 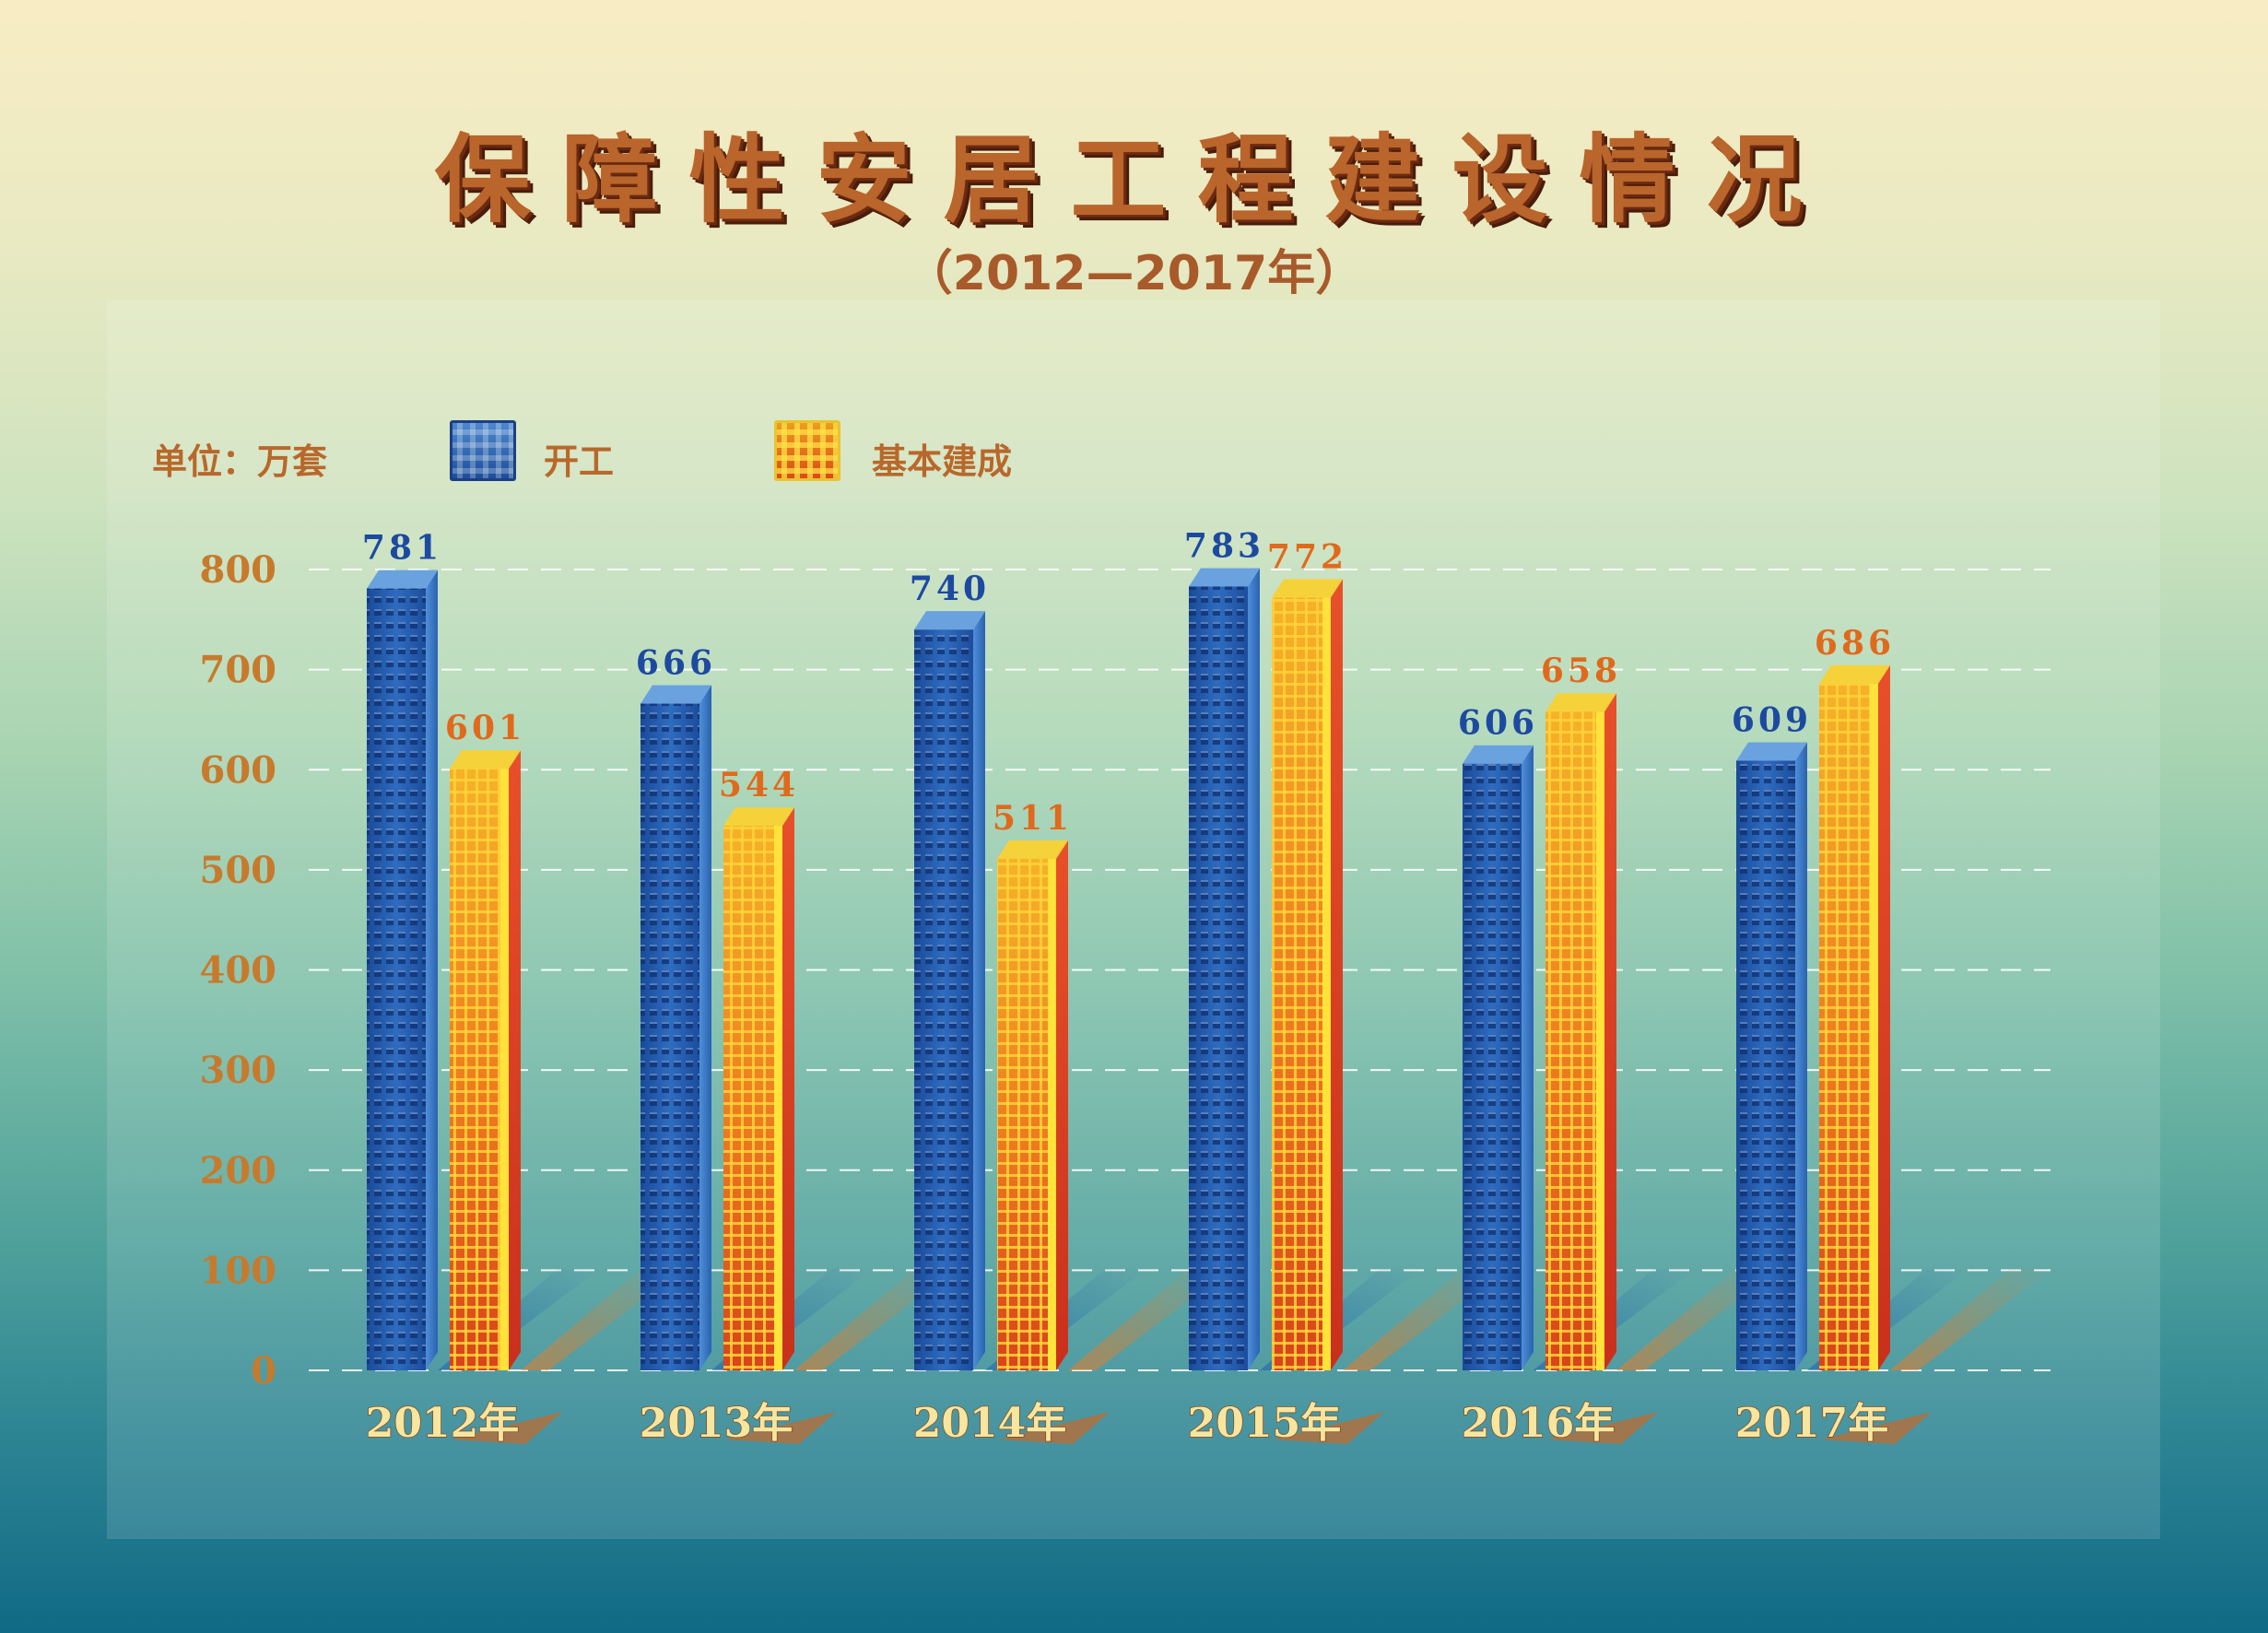 I want to click on y-tick-label: 300, so click(x=238, y=1070).